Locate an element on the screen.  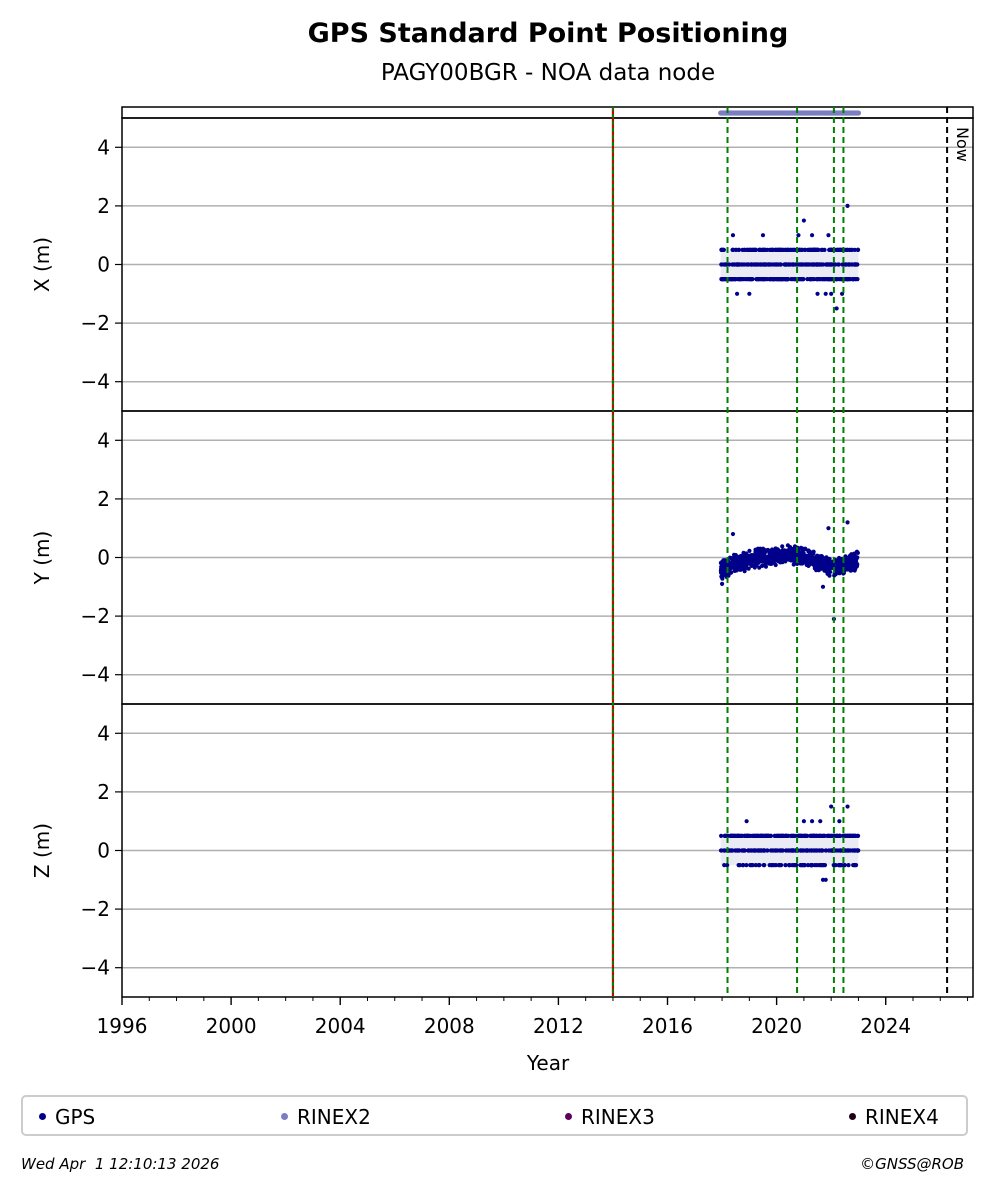
legend-item-rinex2: RINEX2 is located at coordinates (326, 1117).